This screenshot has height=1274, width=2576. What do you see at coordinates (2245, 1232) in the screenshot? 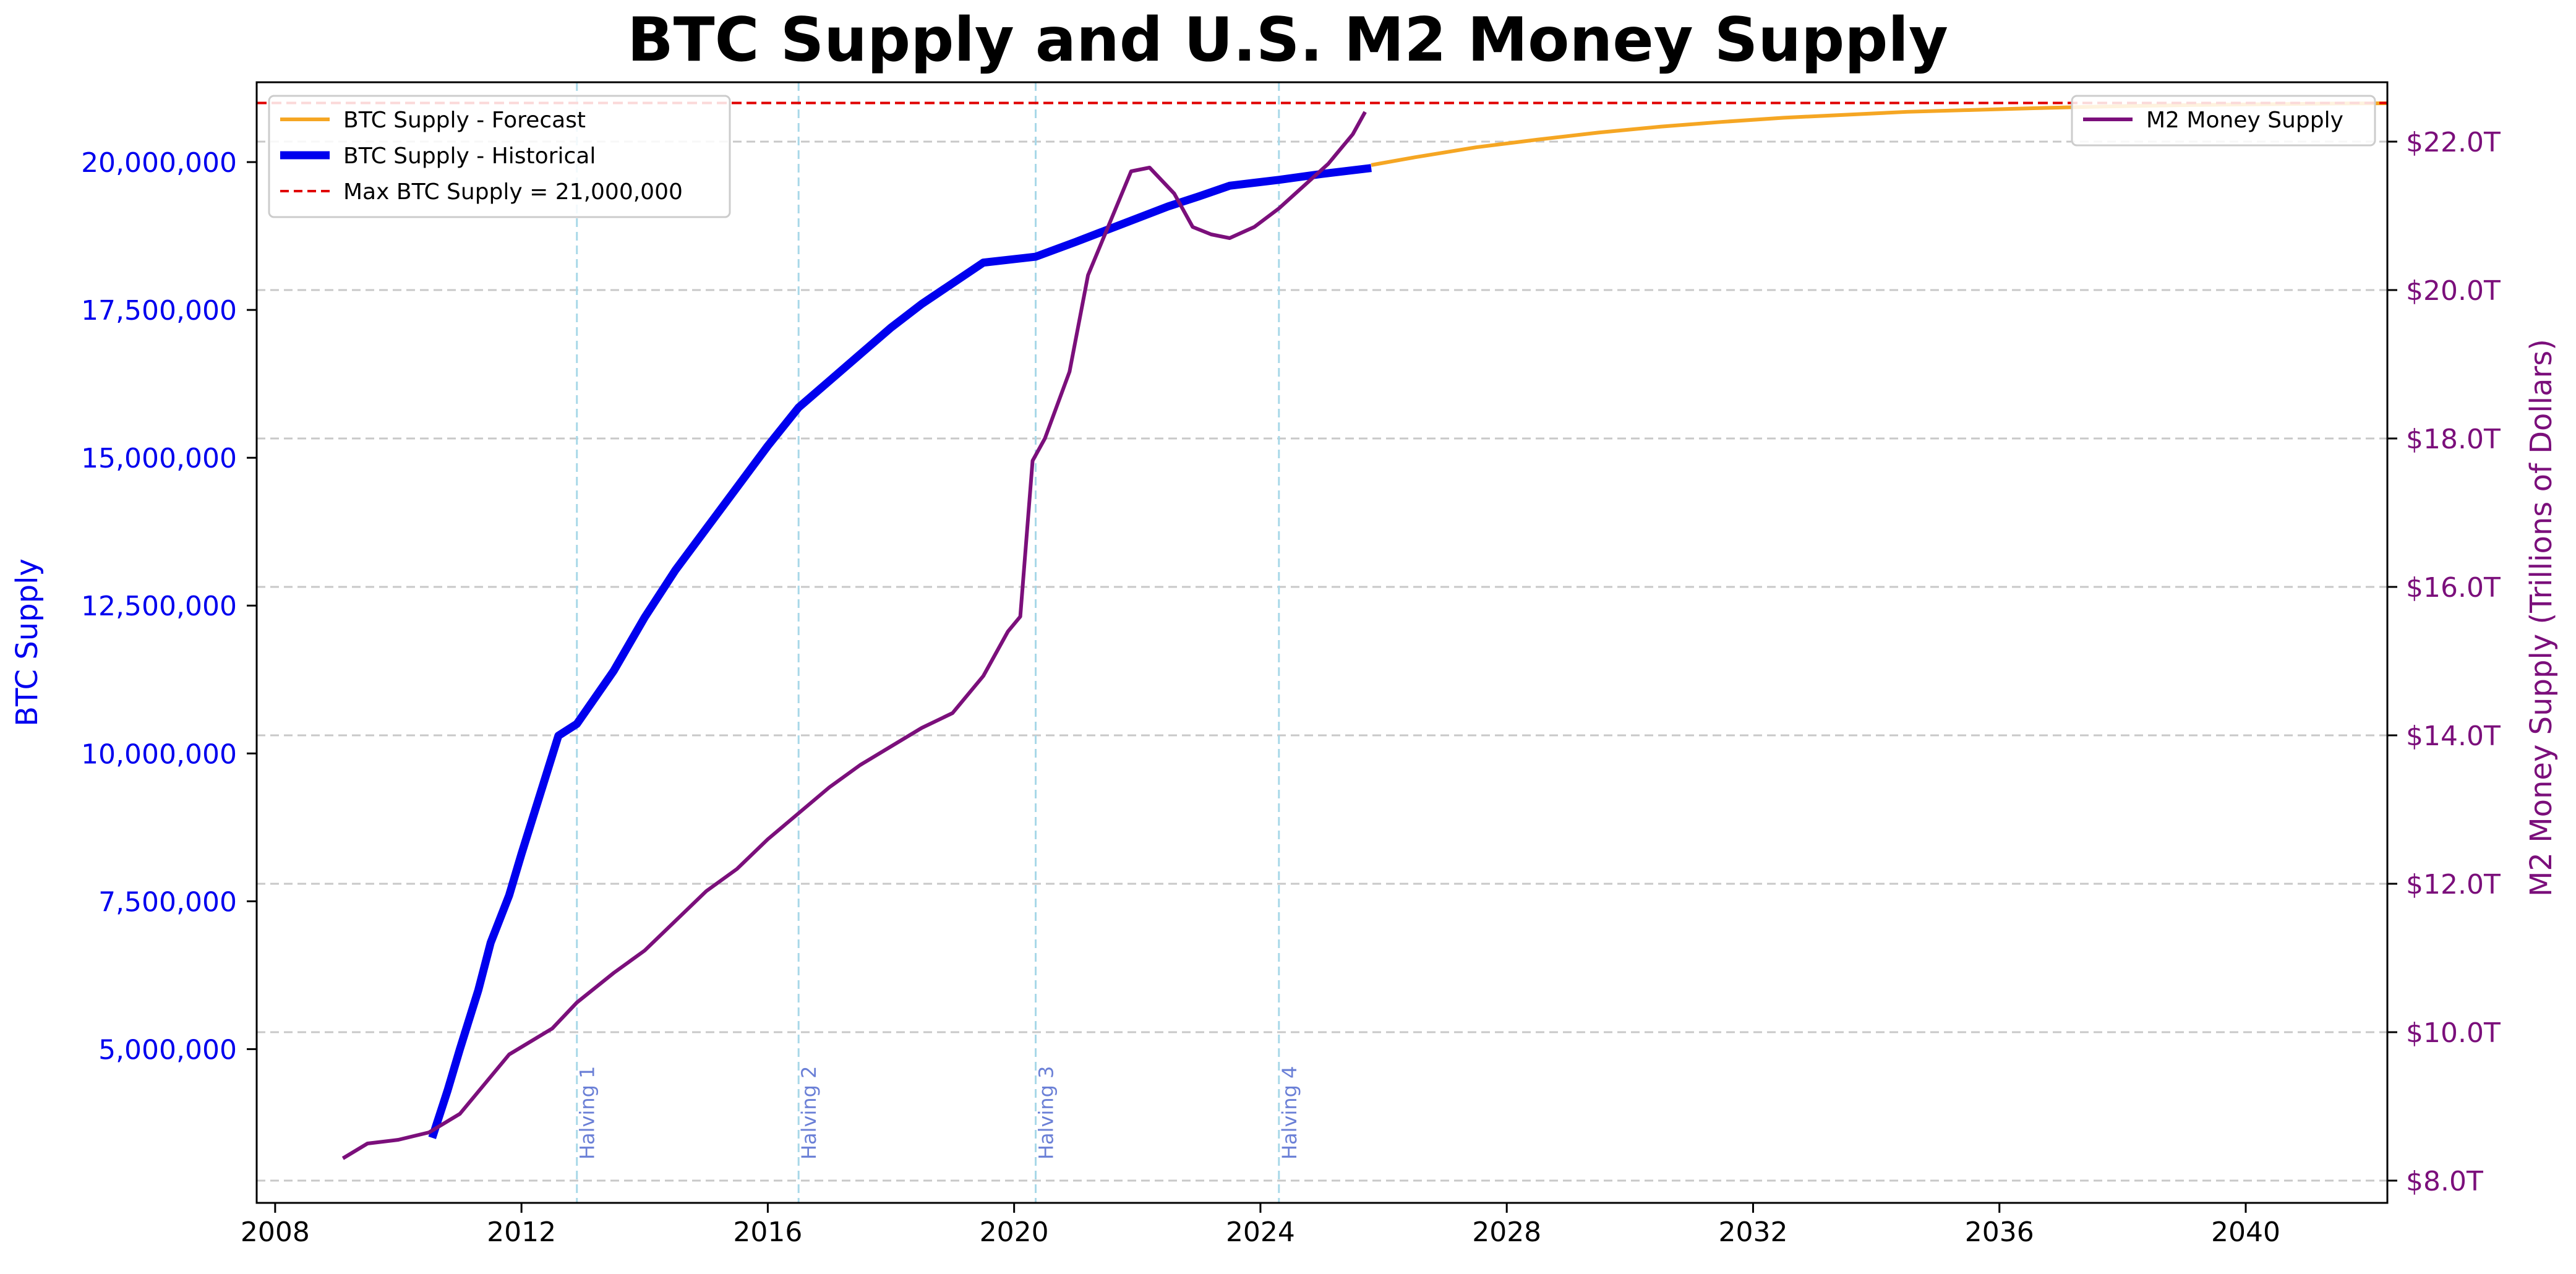
I see `x-tick-label: 2040` at bounding box center [2245, 1232].